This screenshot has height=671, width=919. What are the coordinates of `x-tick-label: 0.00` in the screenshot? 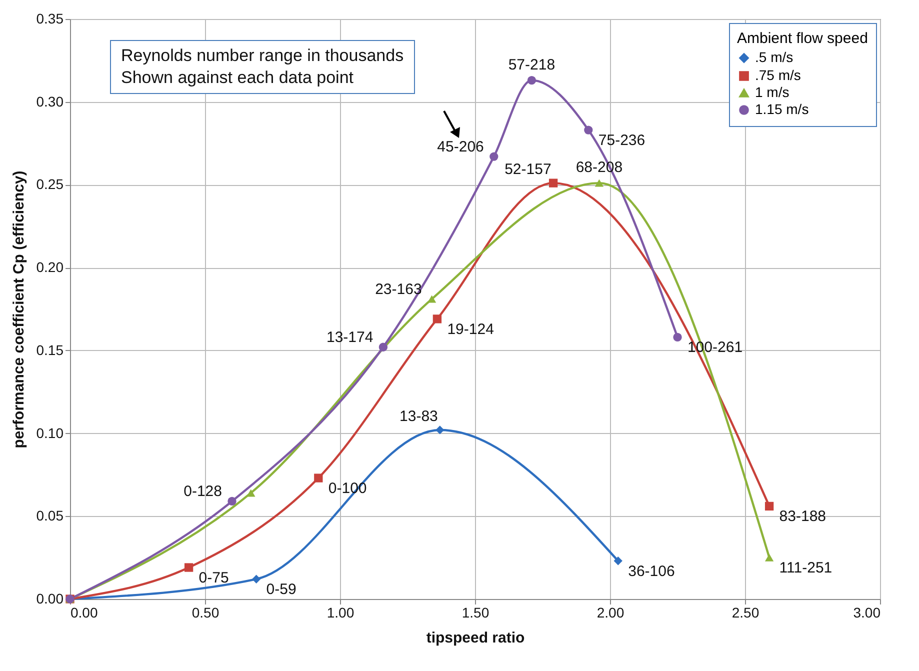 It's located at (84, 612).